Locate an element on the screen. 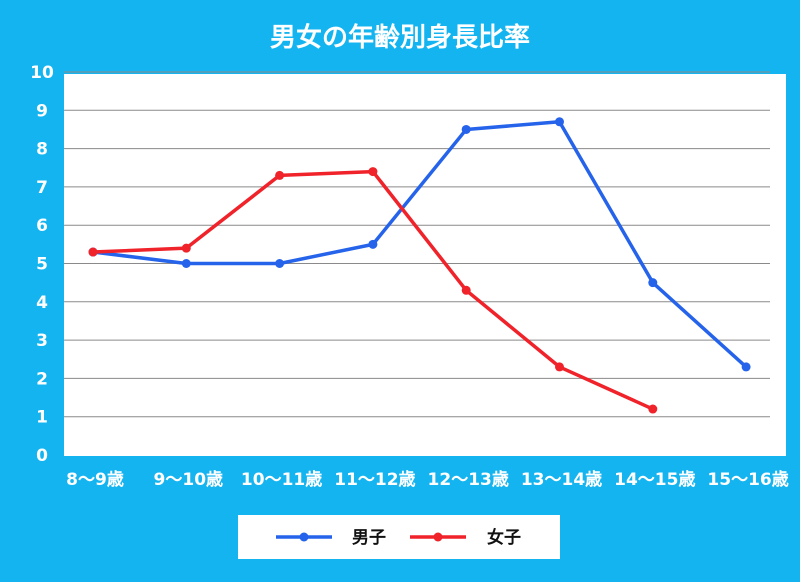 The image size is (800, 582). chart-title: 男女の年齢別身長比率 is located at coordinates (400, 37).